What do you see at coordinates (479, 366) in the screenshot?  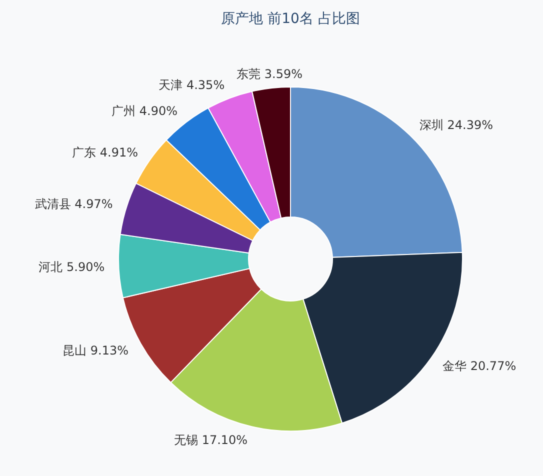 I see `slice-label: 金华 20.77%` at bounding box center [479, 366].